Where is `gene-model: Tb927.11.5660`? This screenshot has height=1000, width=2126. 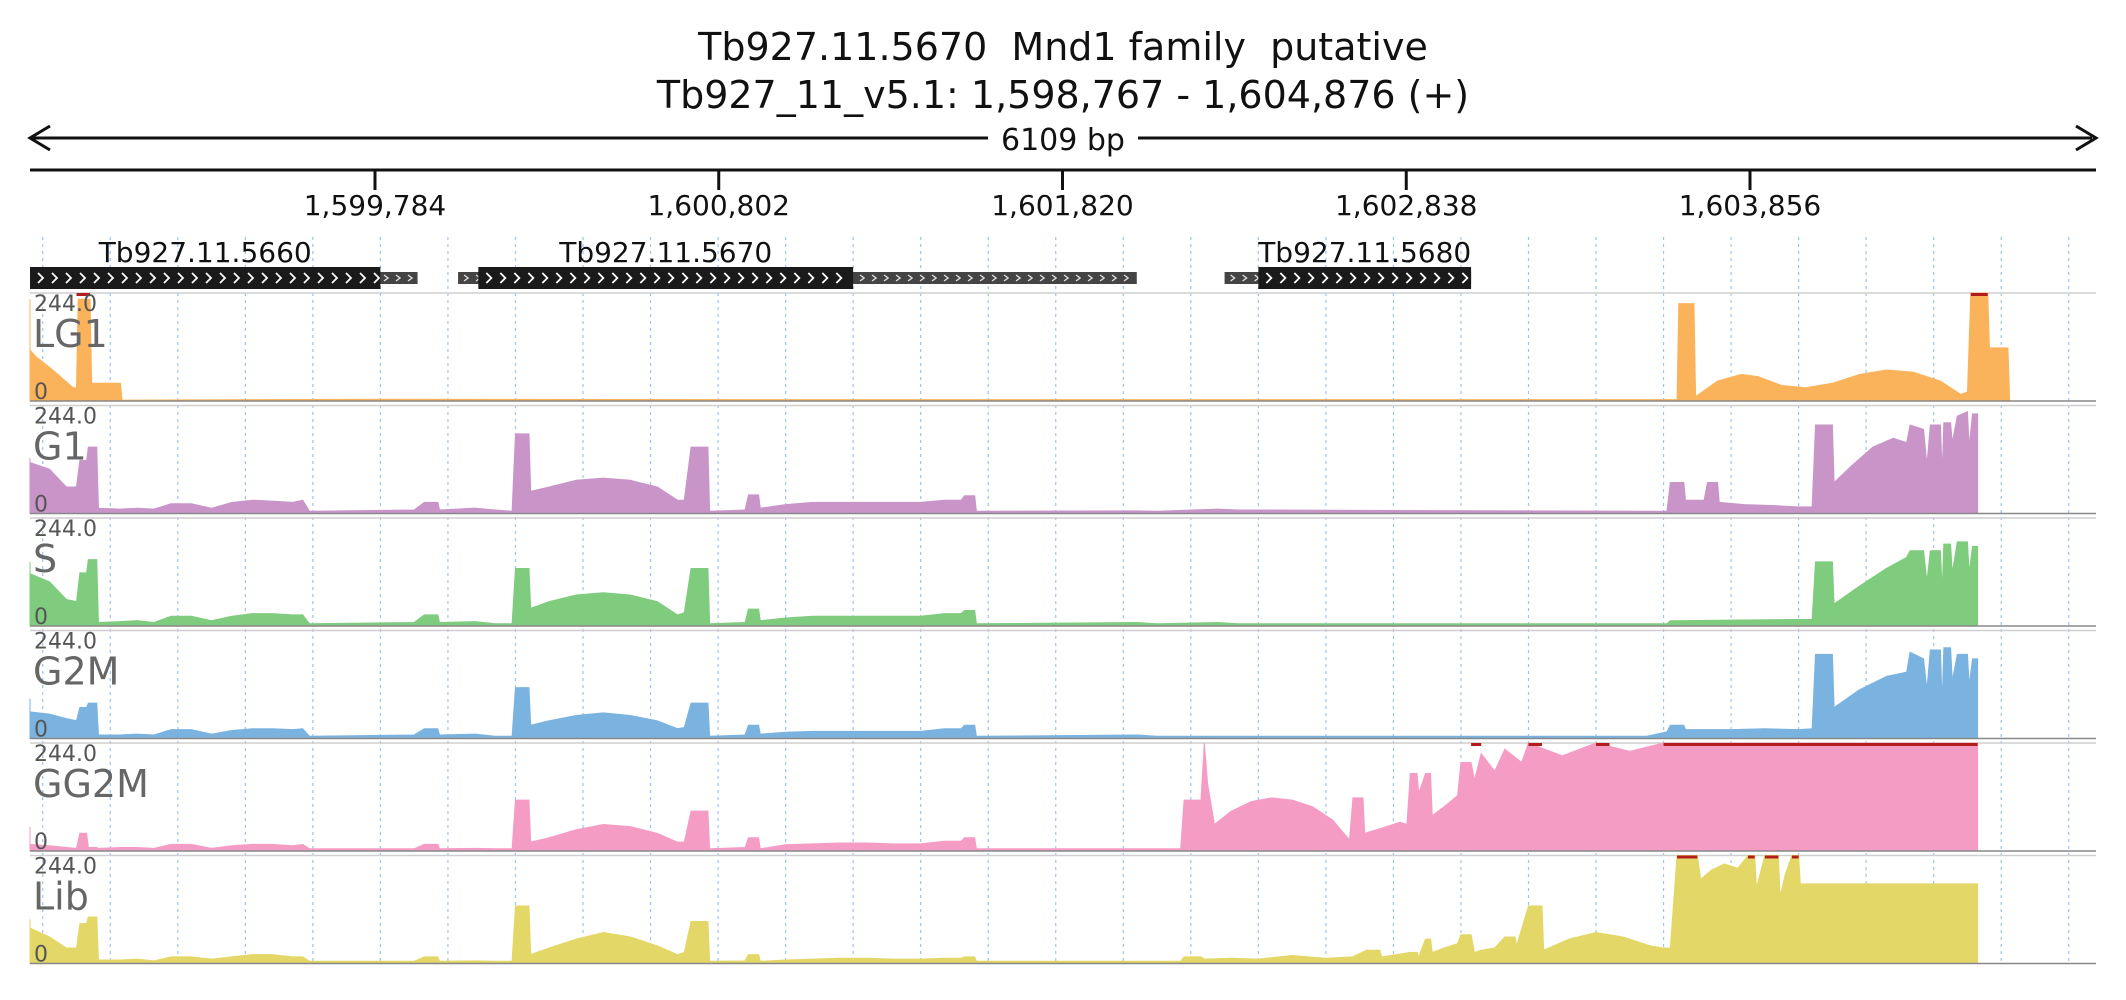
gene-model: Tb927.11.5660 is located at coordinates (224, 262).